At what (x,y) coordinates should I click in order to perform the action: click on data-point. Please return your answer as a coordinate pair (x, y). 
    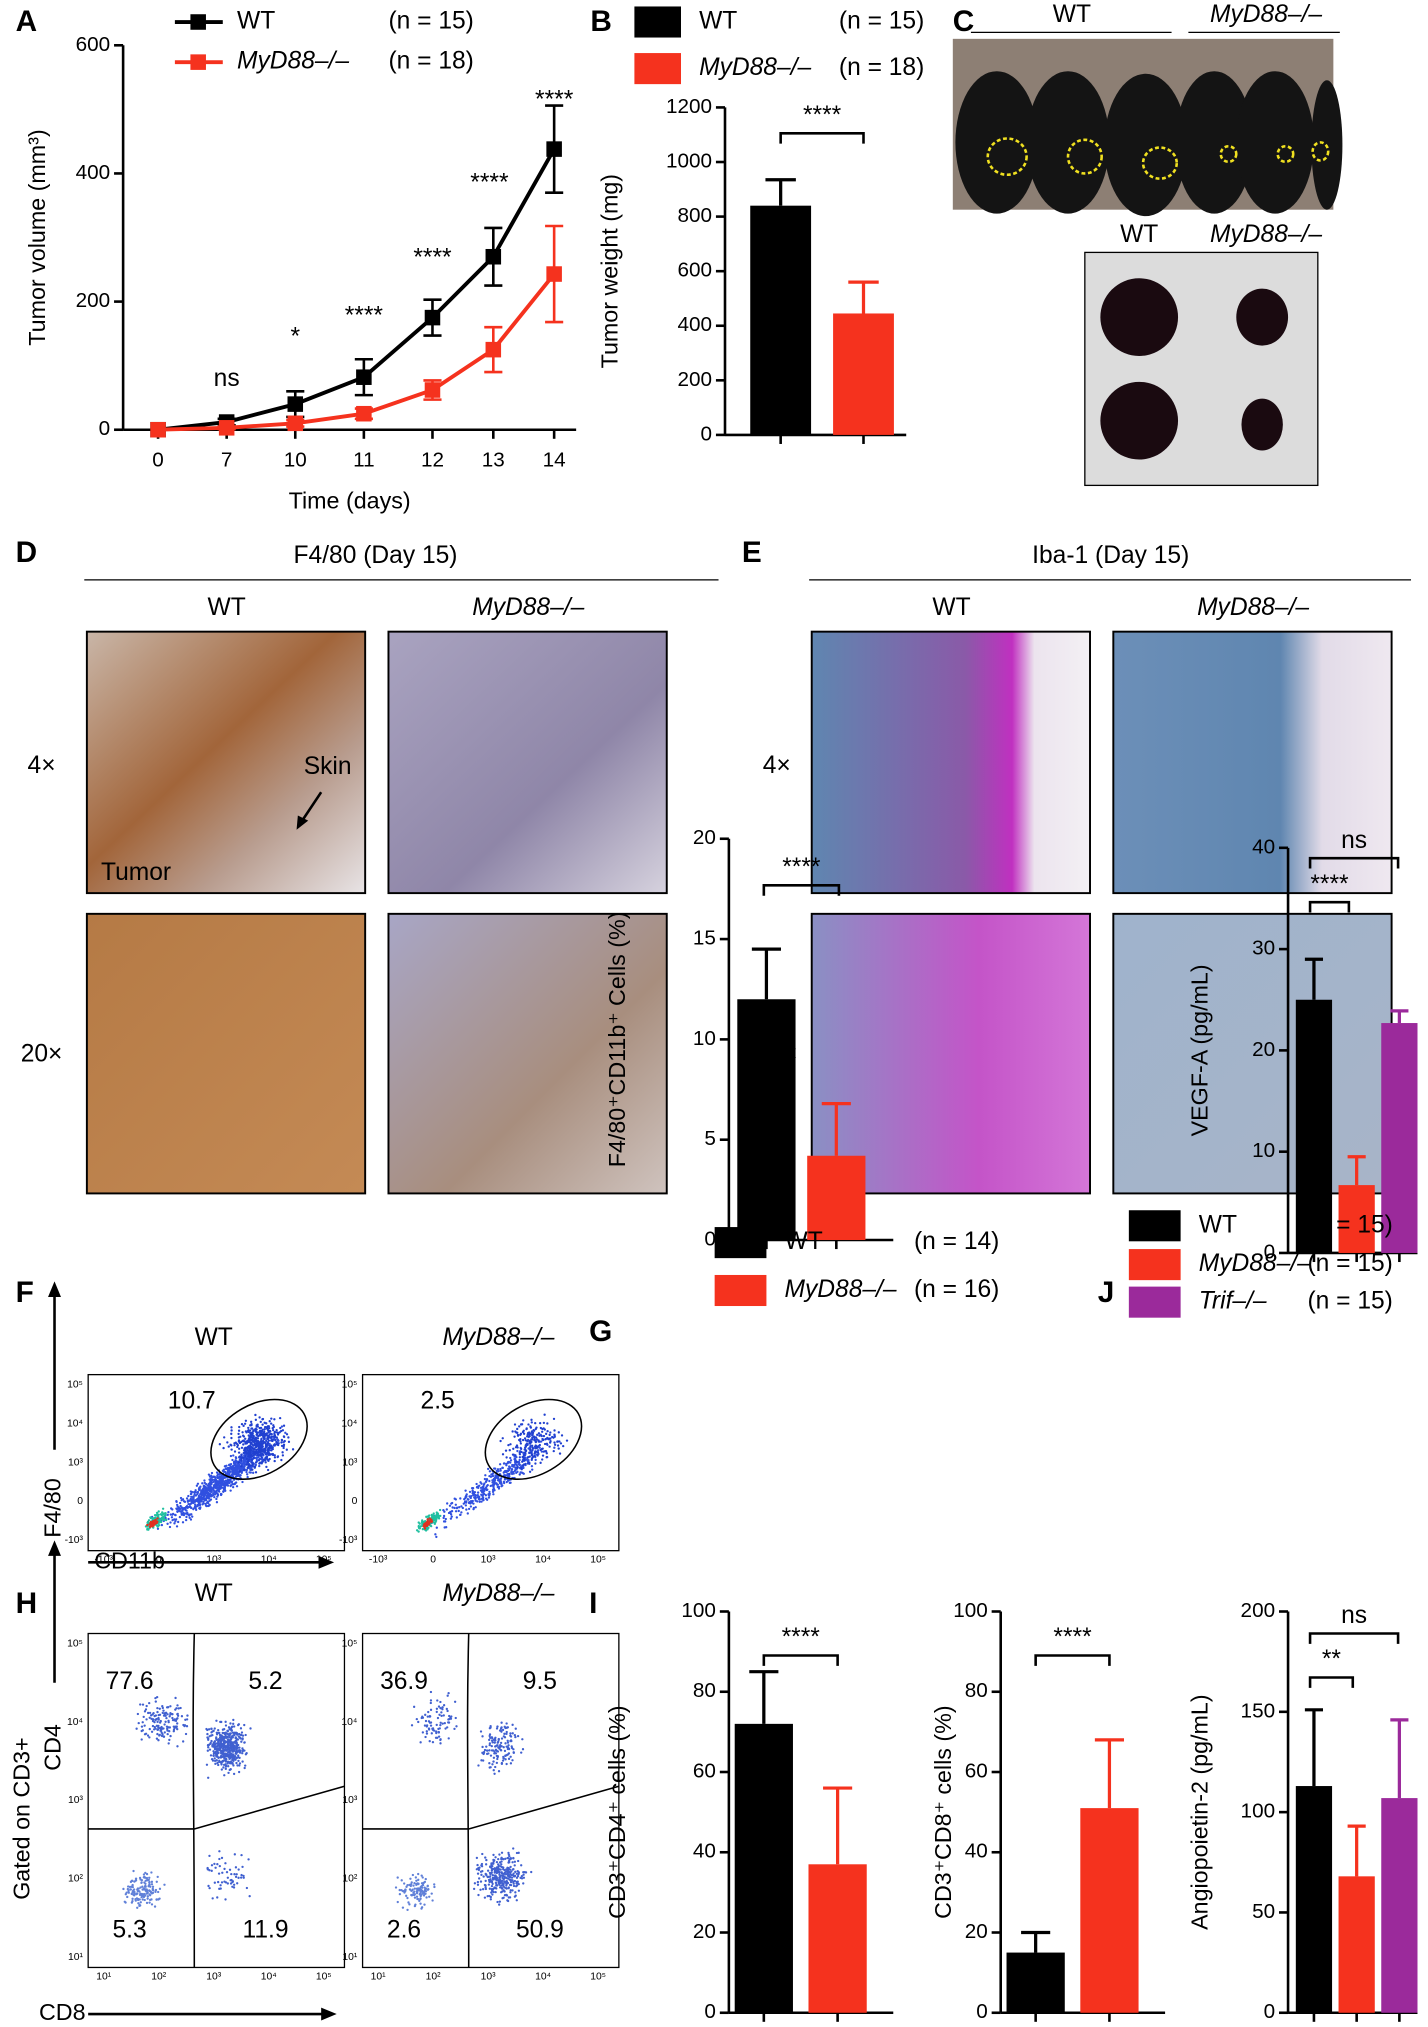
    Looking at the image, I should click on (226, 428).